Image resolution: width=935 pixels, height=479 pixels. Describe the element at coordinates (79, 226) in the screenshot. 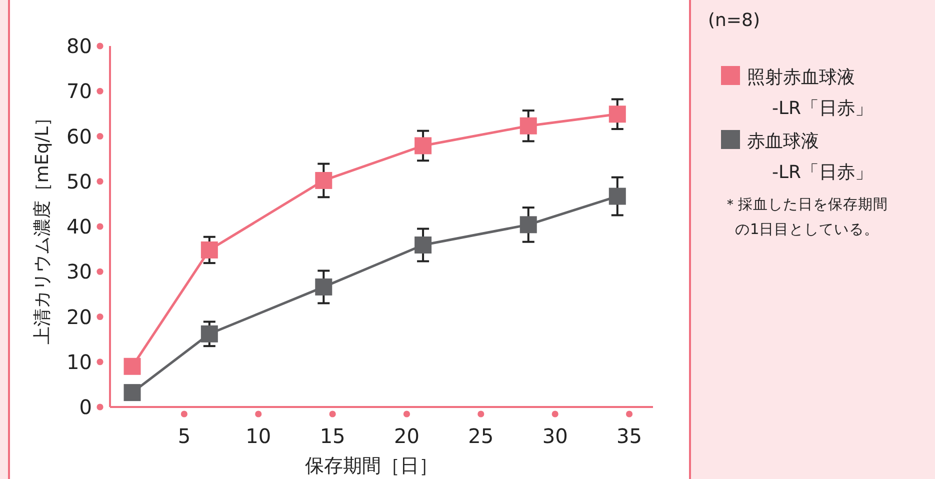

I see `y-tick-label: 40` at that location.